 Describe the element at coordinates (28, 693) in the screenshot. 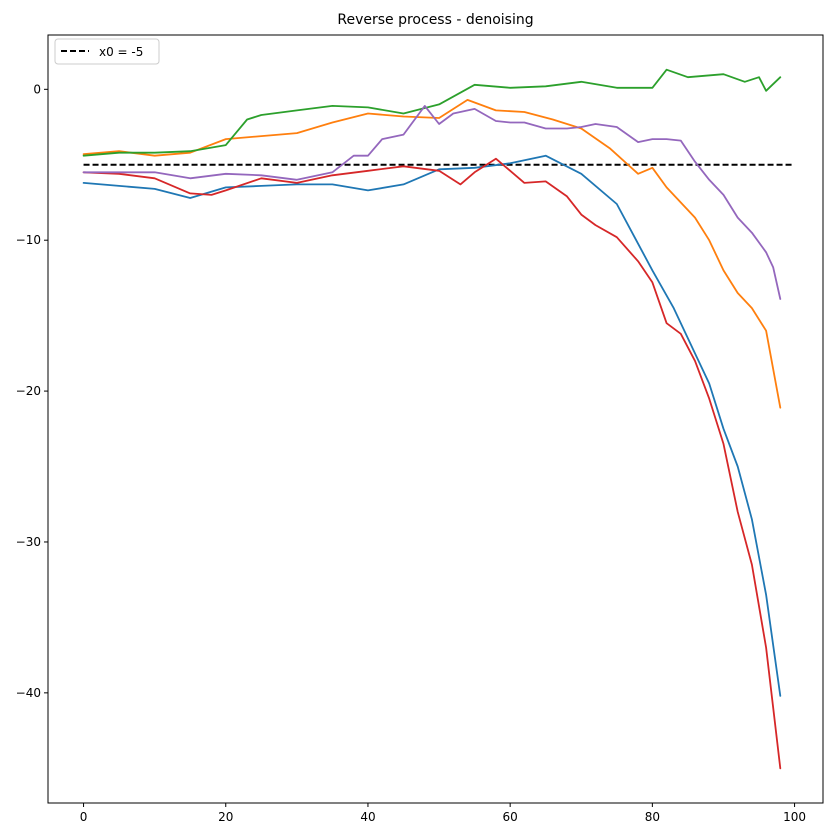

I see `y-tick-label: −40` at that location.